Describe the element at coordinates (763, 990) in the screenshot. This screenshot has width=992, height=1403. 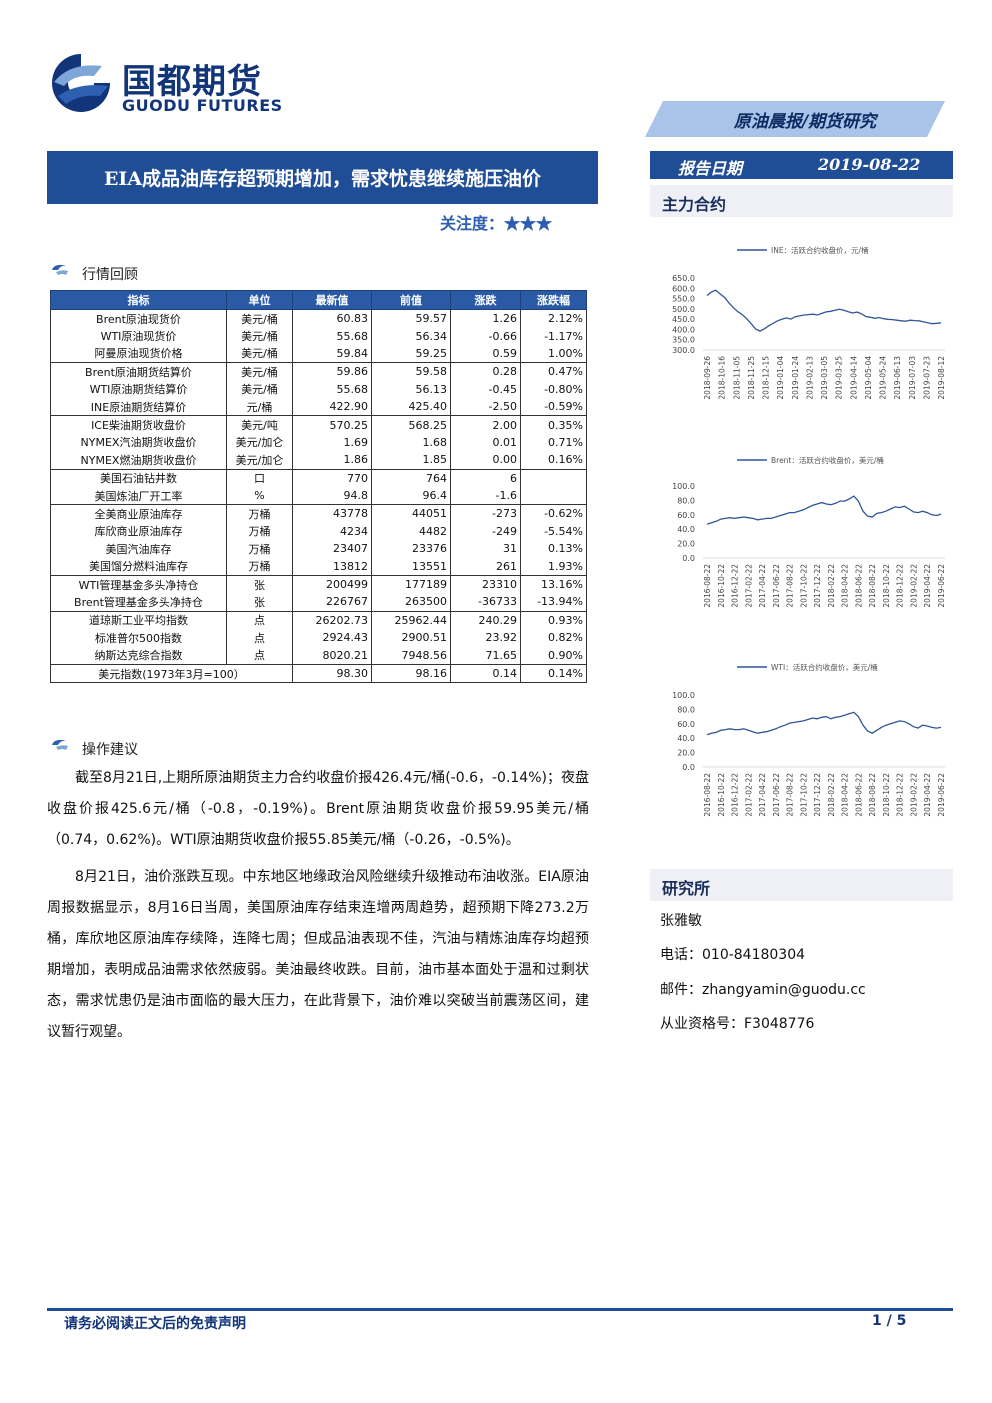
I see `analyst-email: 邮件：zhangyamin@guodu.cc` at that location.